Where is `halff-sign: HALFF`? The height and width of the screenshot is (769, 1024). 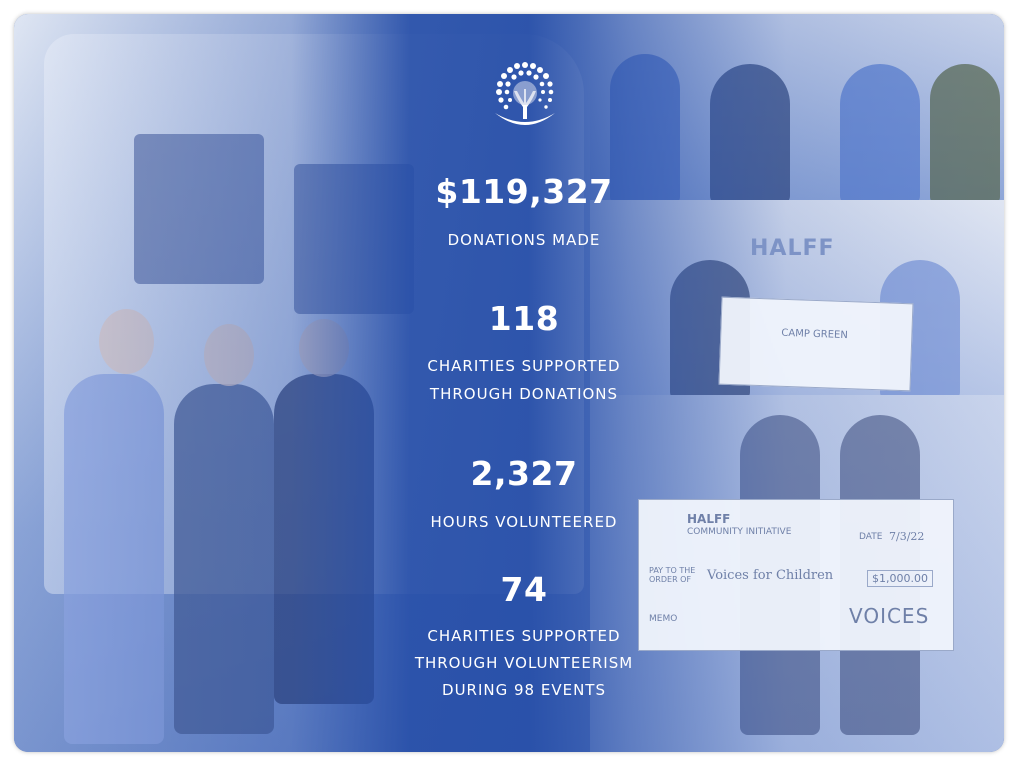
halff-sign: HALFF is located at coordinates (792, 248).